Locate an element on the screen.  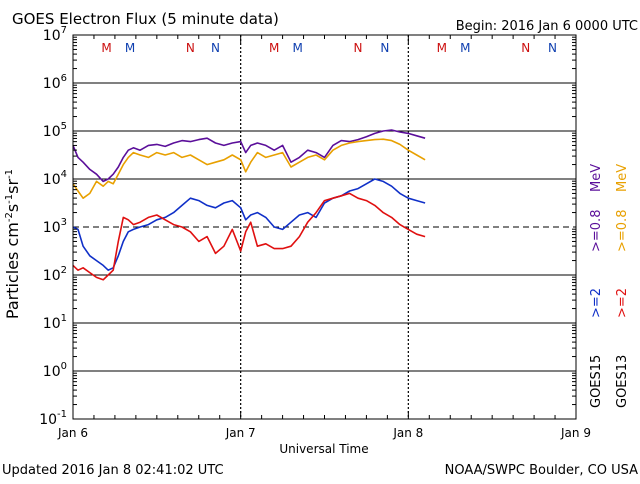
x-axis-label: Universal Time is located at coordinates (323, 449).